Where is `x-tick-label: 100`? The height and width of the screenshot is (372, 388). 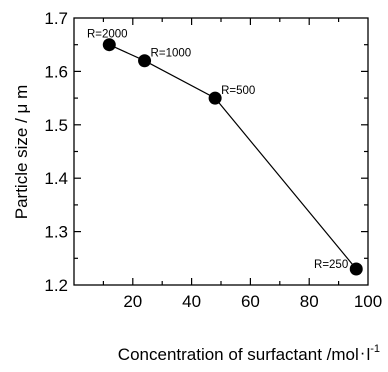
x-tick-label: 100 is located at coordinates (368, 301).